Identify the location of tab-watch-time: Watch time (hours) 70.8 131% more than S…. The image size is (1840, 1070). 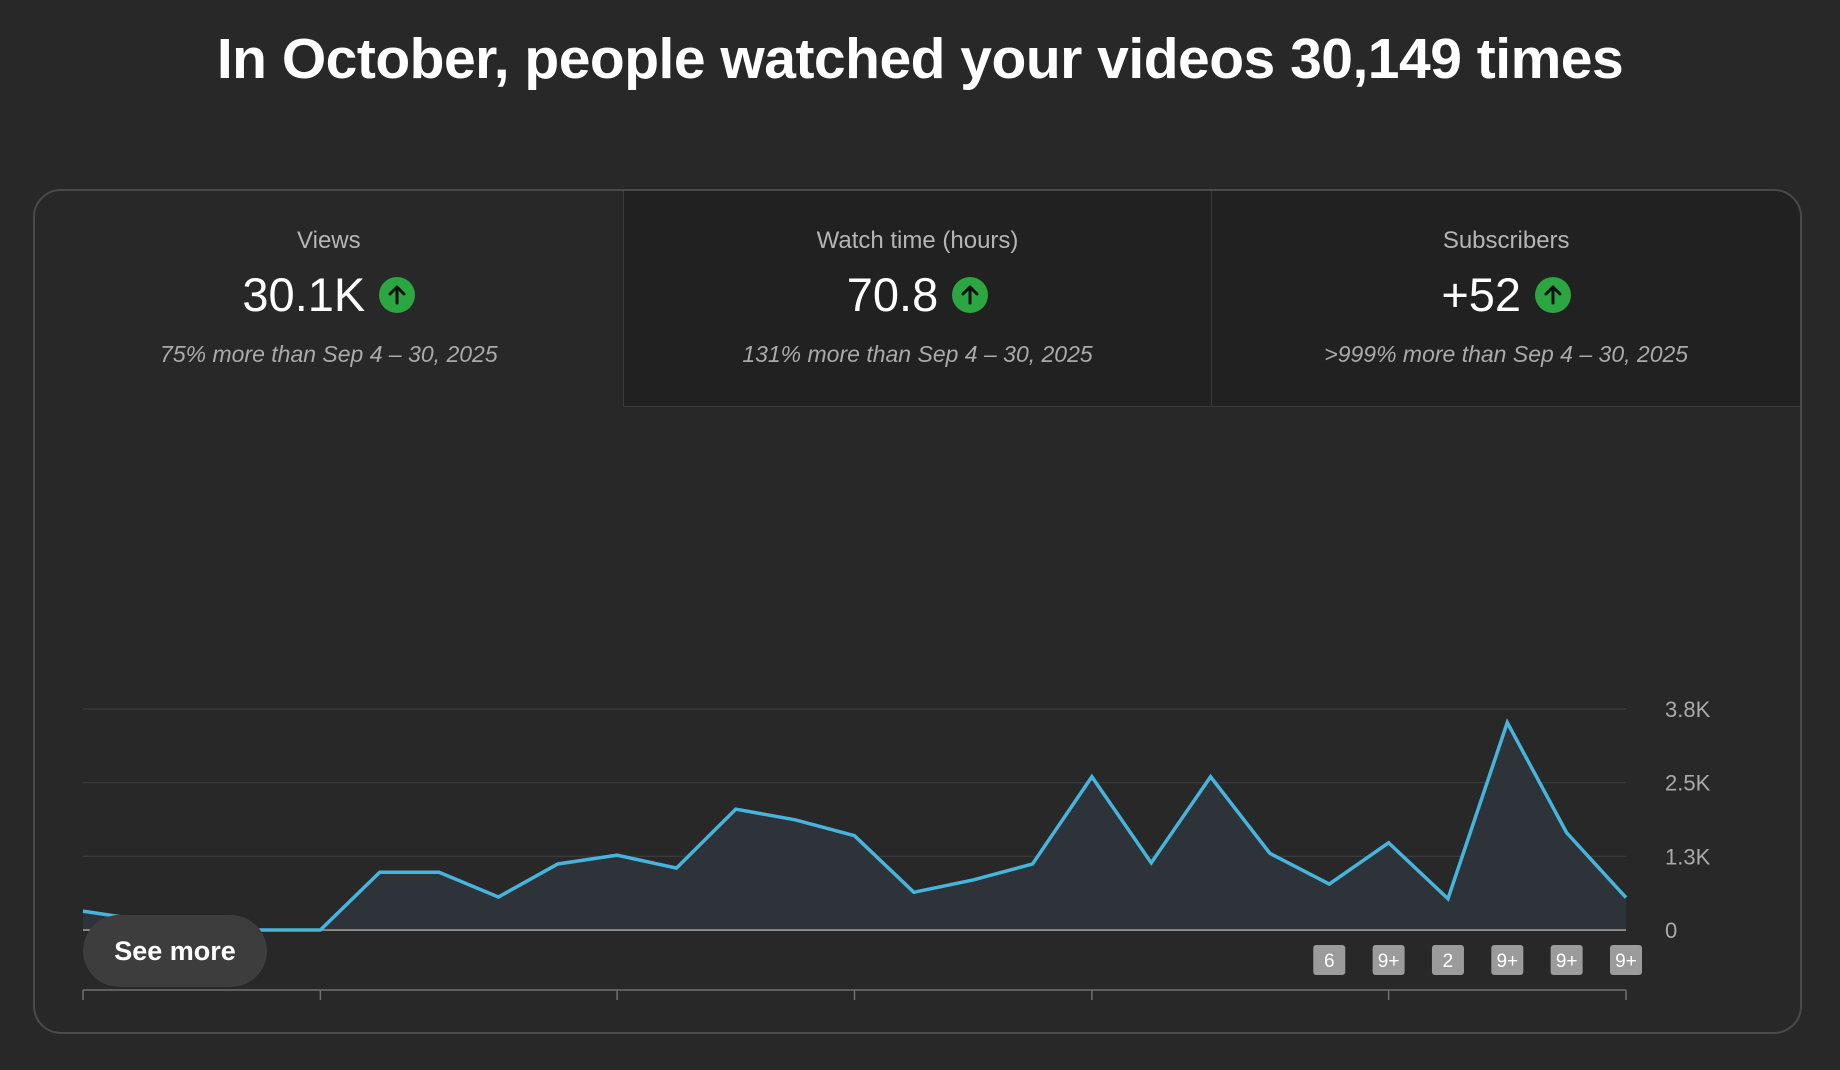
(917, 299).